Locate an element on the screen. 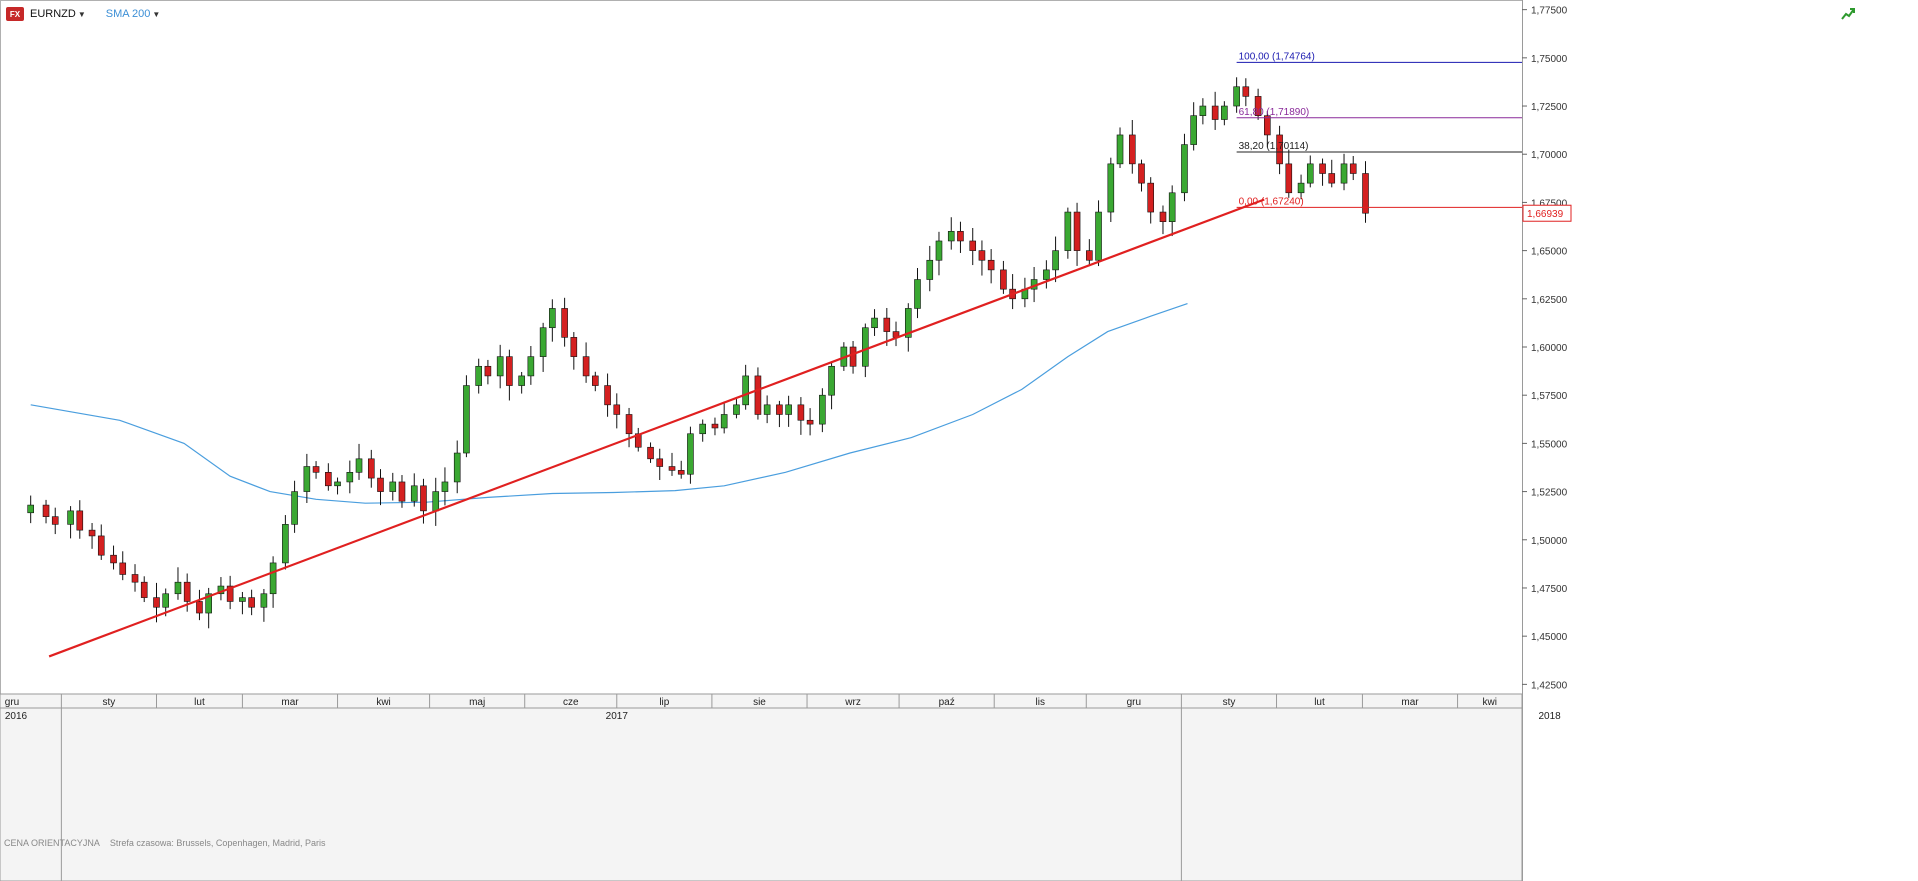 This screenshot has width=1918, height=881. chevron-down-icon: ▼ is located at coordinates (81, 14).